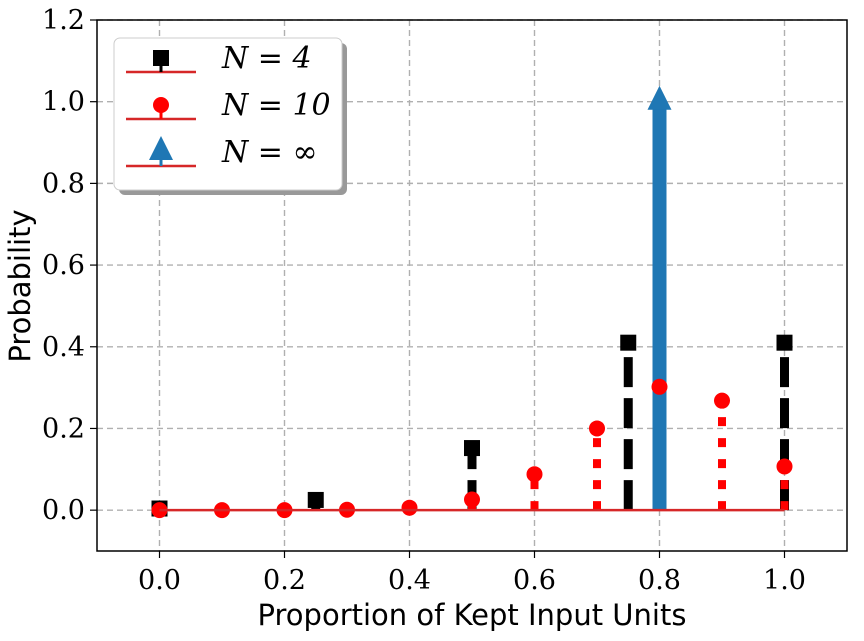 The height and width of the screenshot is (641, 864). What do you see at coordinates (659, 580) in the screenshot?
I see `x-tick-label: 0.8` at bounding box center [659, 580].